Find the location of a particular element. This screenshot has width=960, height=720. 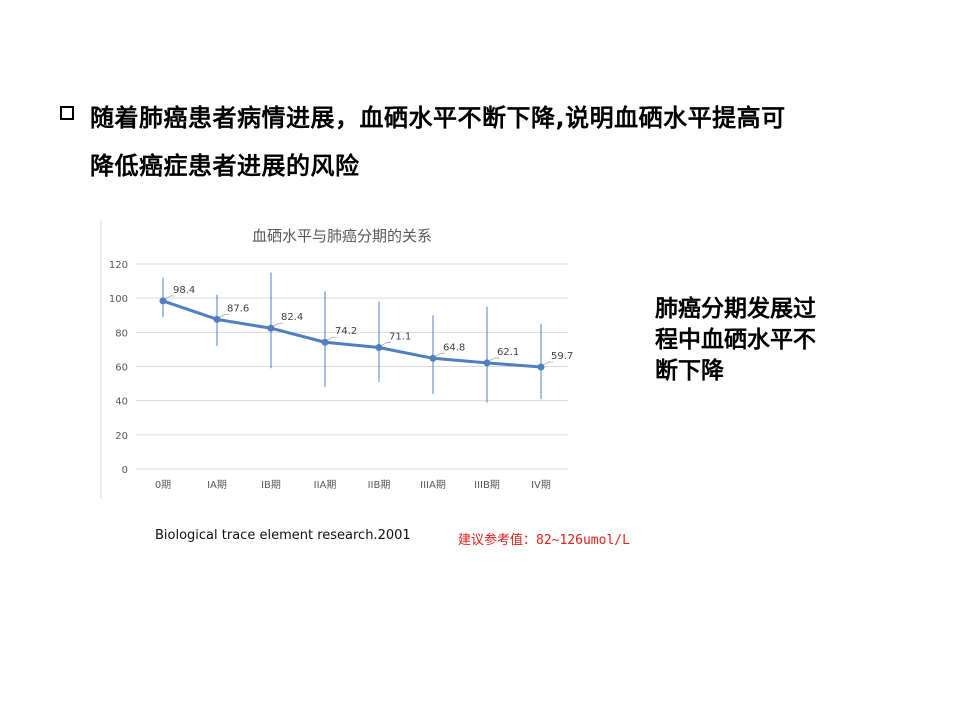

y-tick-label: 0 is located at coordinates (125, 470).